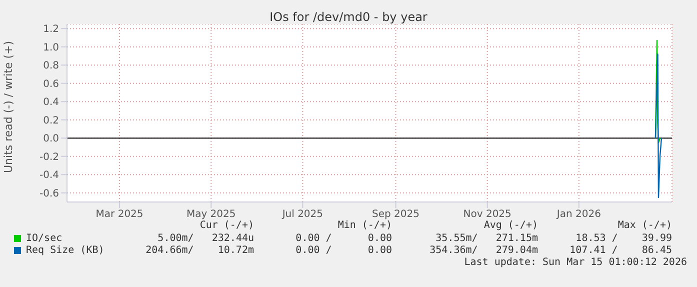  What do you see at coordinates (645, 225) in the screenshot?
I see `text: Max (-/+)` at bounding box center [645, 225].